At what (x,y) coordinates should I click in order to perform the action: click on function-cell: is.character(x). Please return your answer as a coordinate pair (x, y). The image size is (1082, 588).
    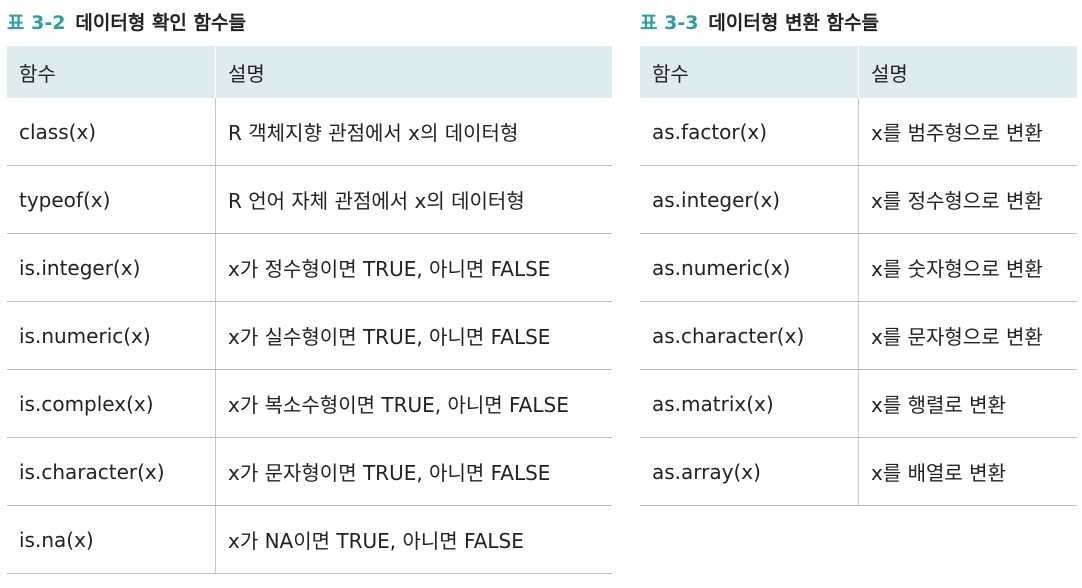
    Looking at the image, I should click on (111, 471).